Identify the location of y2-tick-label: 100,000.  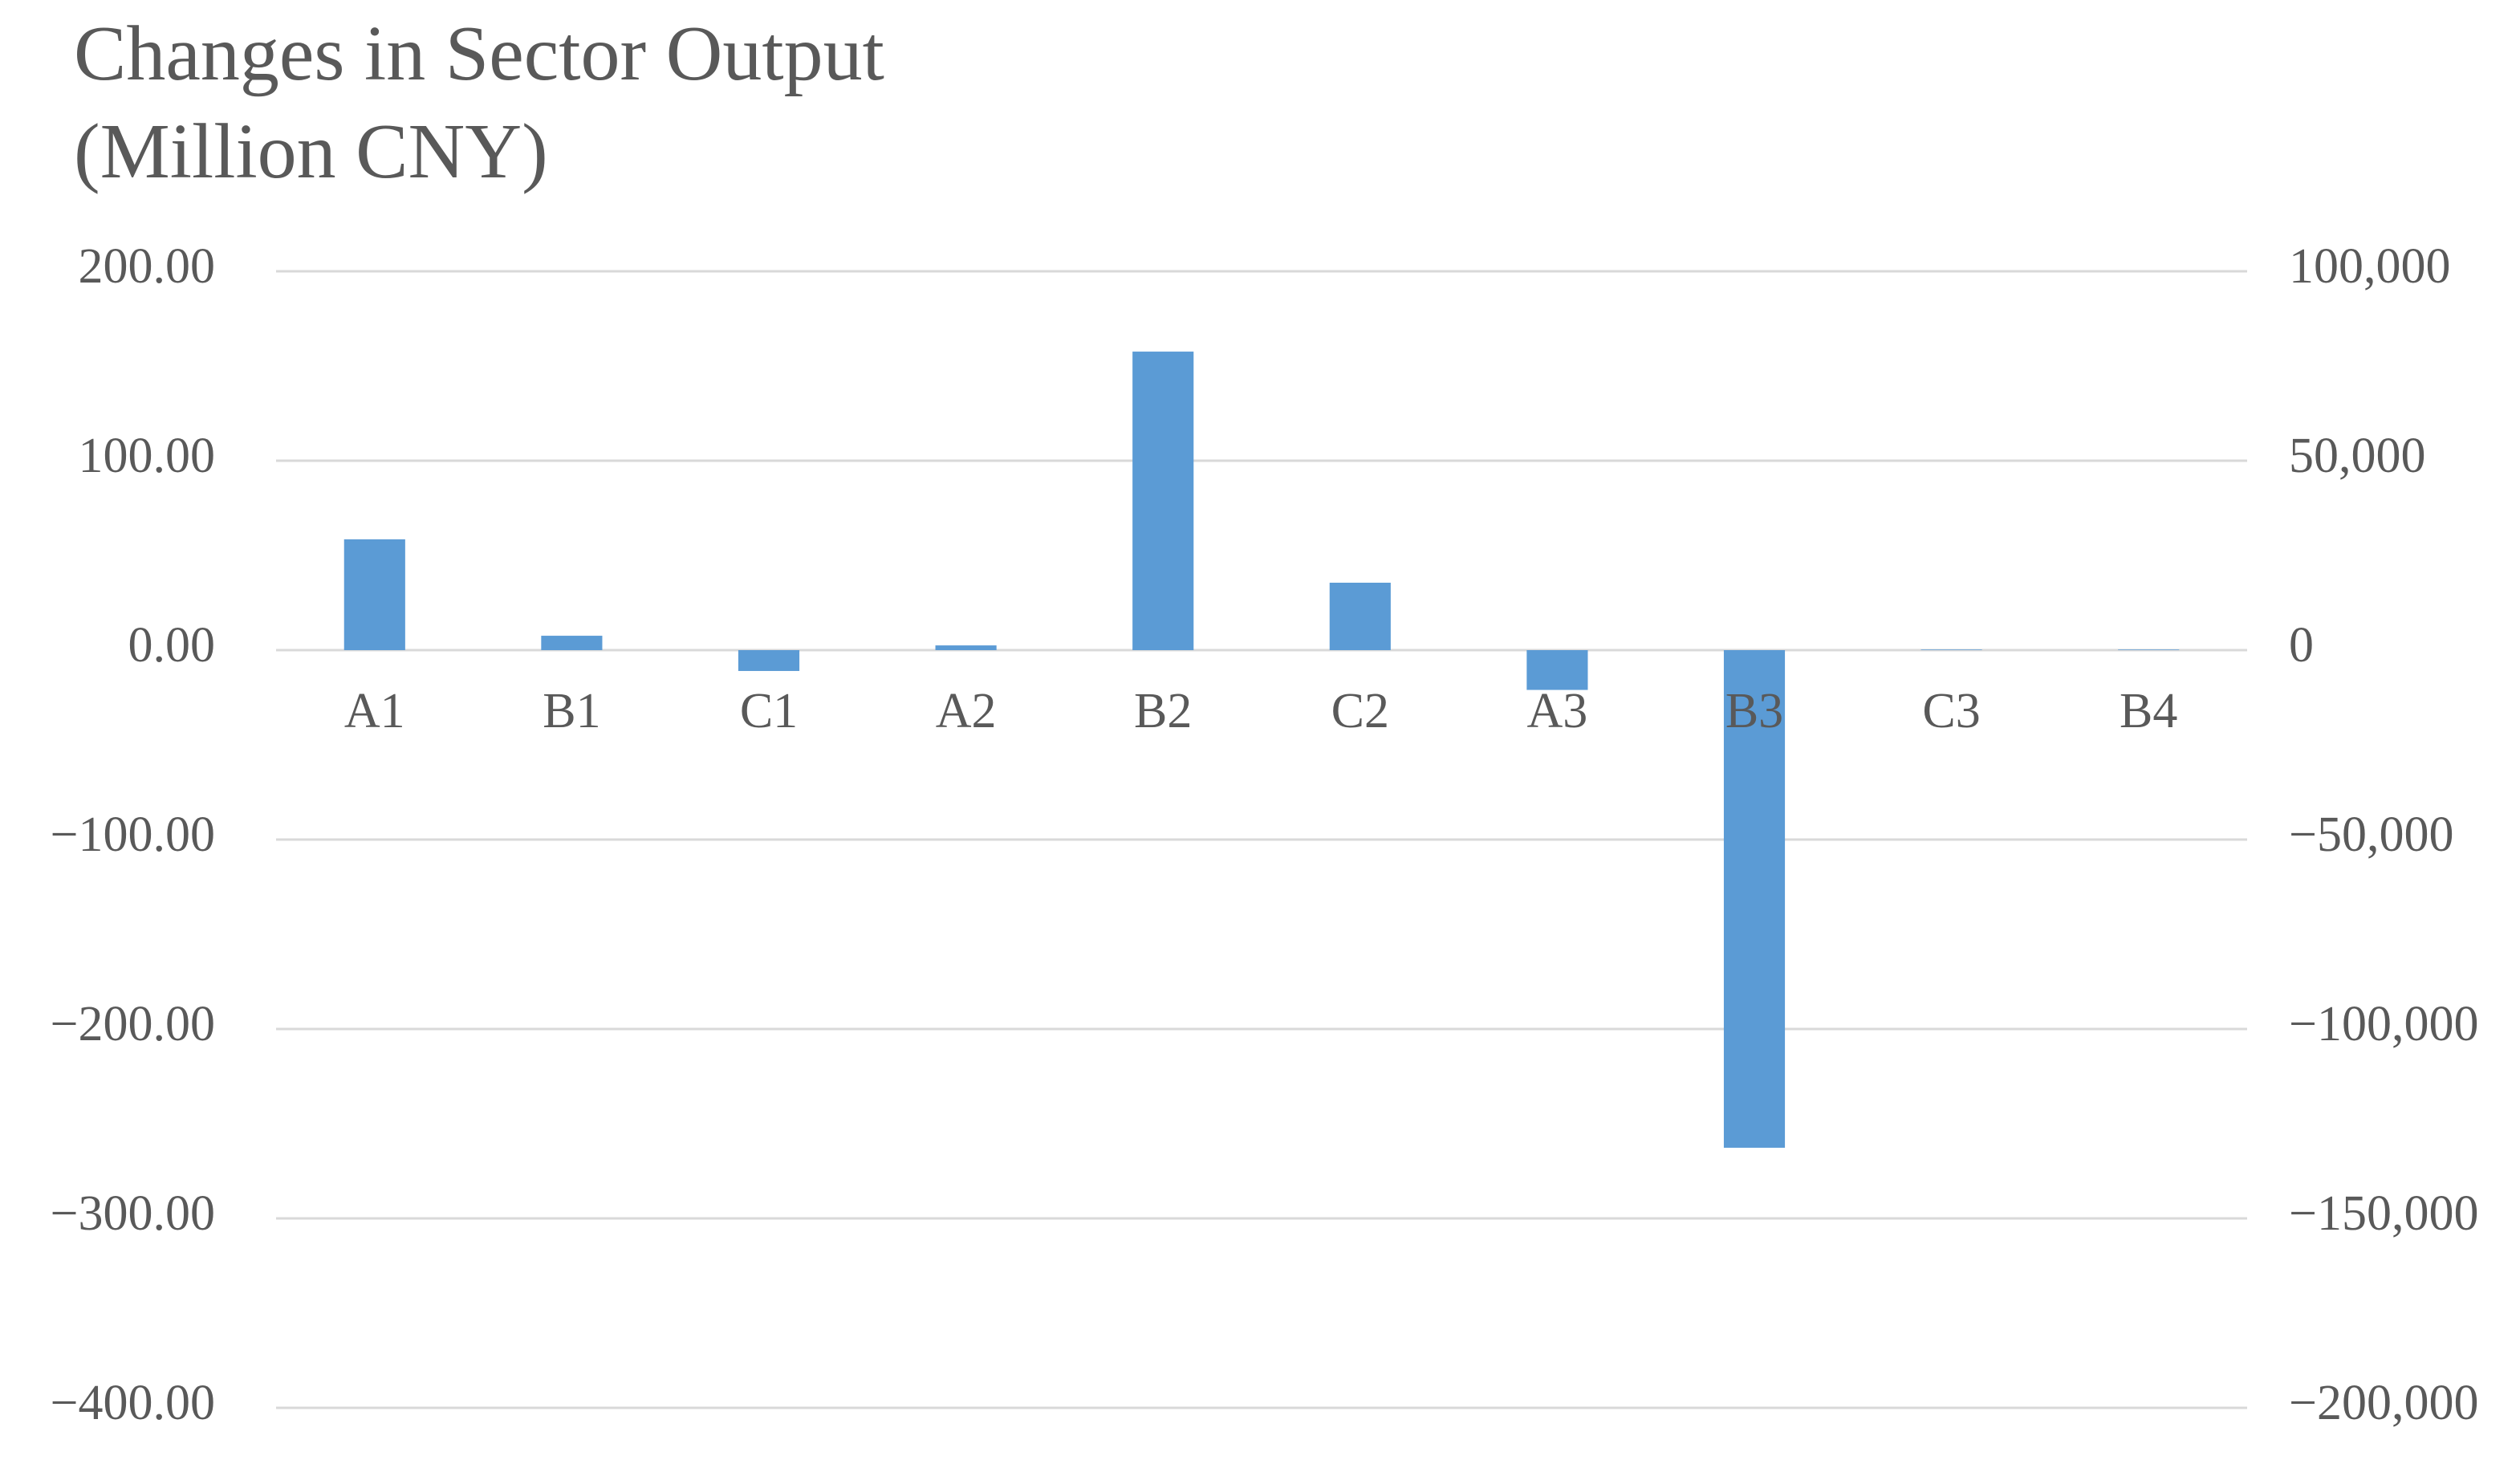
(2370, 266).